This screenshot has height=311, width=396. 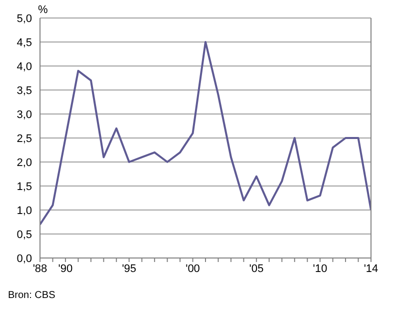 What do you see at coordinates (24, 42) in the screenshot?
I see `y-tick-label: 4,5` at bounding box center [24, 42].